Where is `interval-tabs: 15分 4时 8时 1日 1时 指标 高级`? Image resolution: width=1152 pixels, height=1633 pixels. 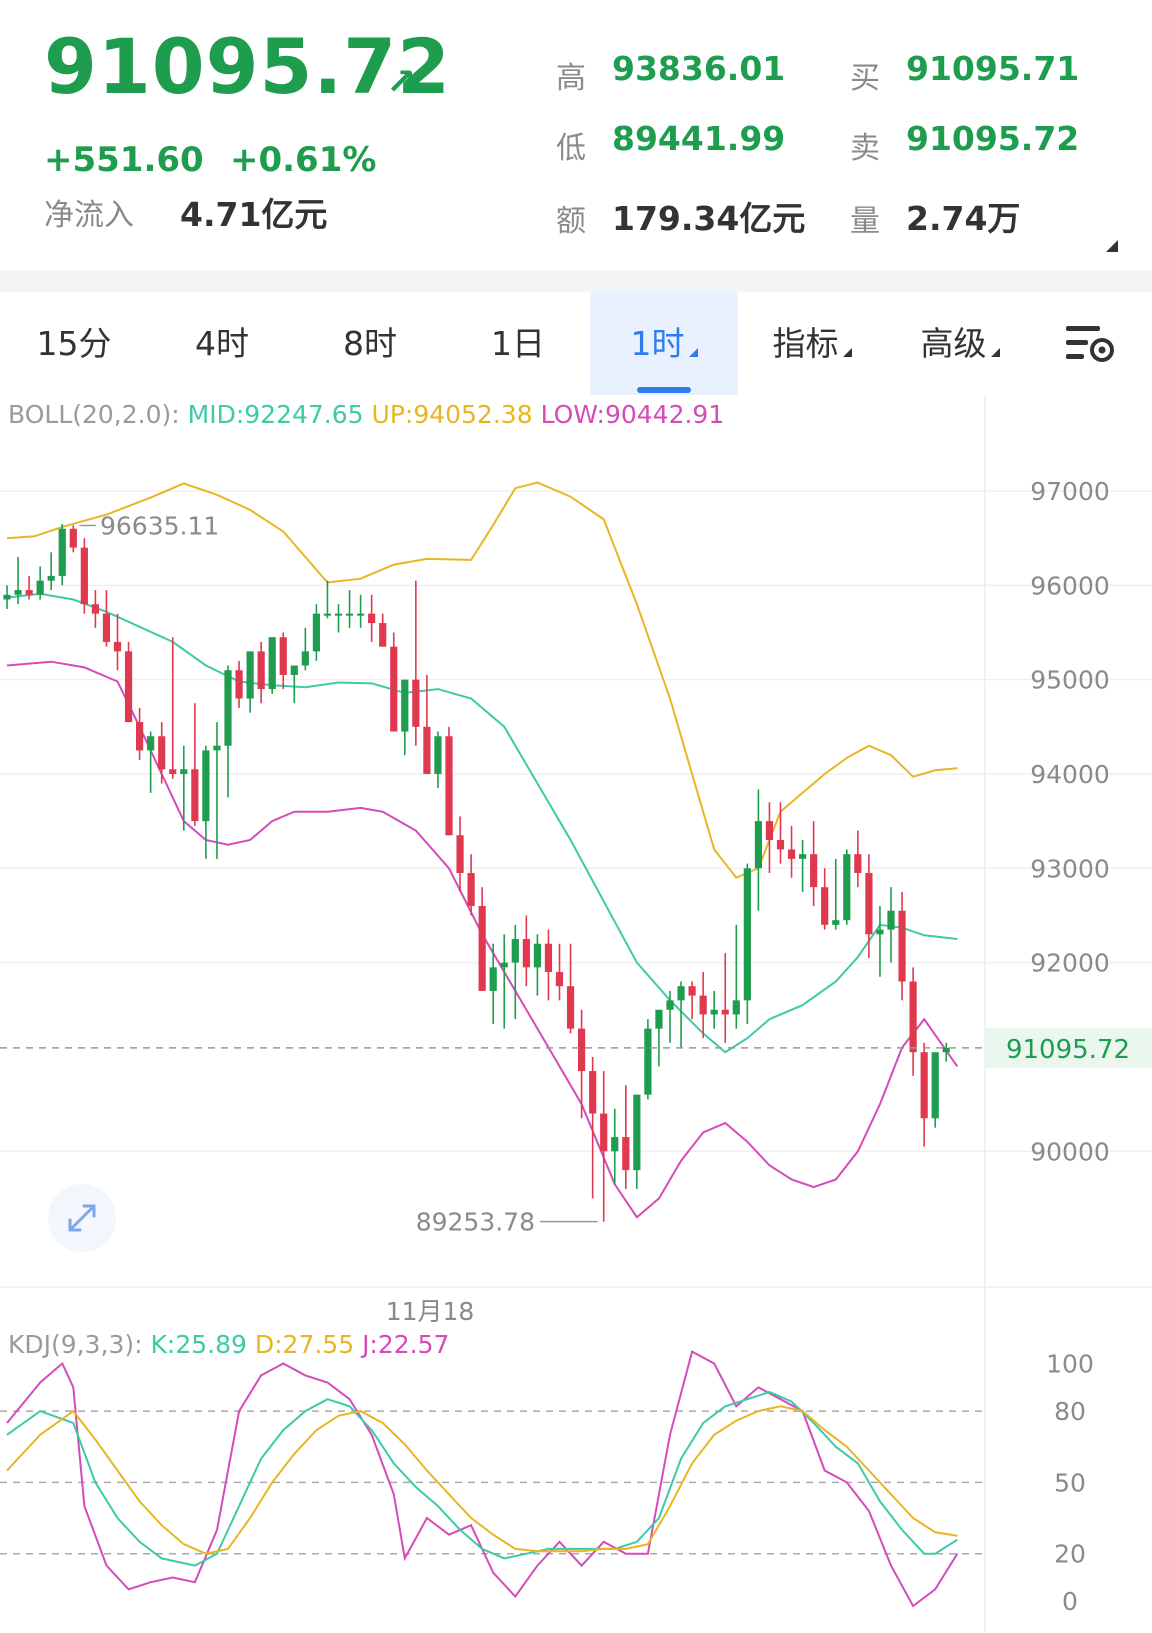 interval-tabs: 15分 4时 8时 1日 1时 指标 高级 is located at coordinates (576, 343).